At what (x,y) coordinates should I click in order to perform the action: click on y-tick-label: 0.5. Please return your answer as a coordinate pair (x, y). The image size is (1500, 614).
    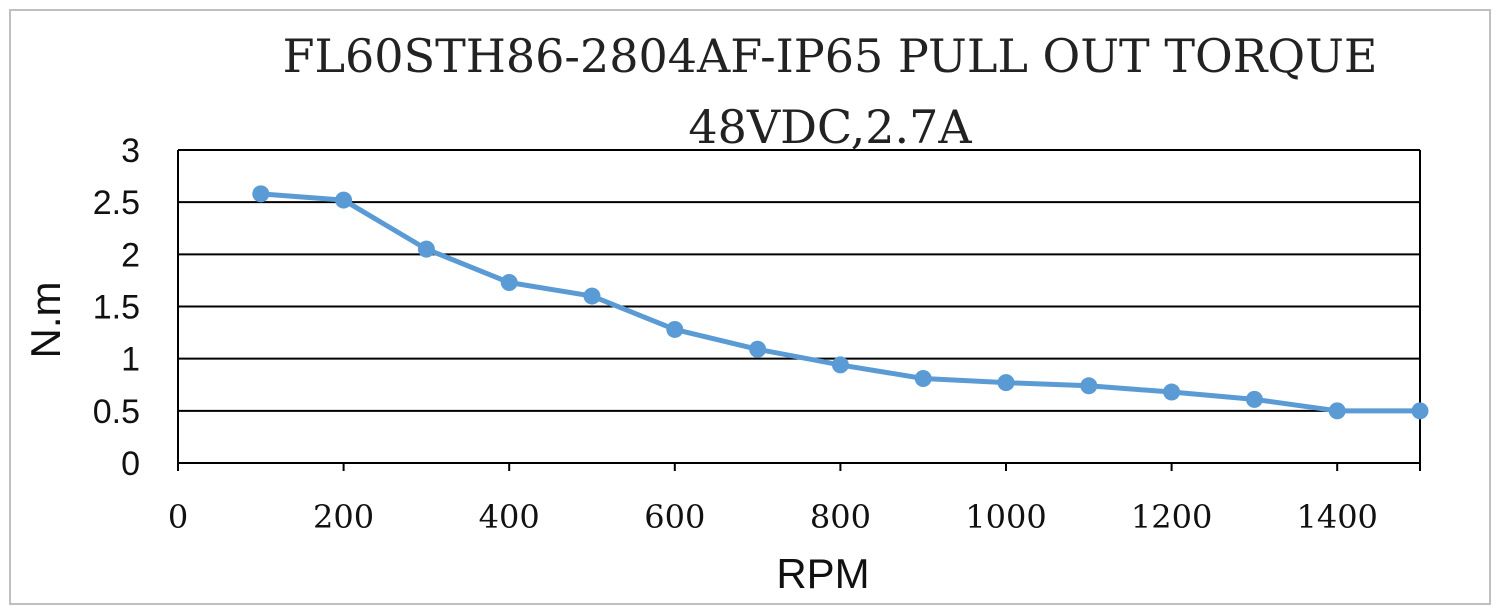
    Looking at the image, I should click on (116, 412).